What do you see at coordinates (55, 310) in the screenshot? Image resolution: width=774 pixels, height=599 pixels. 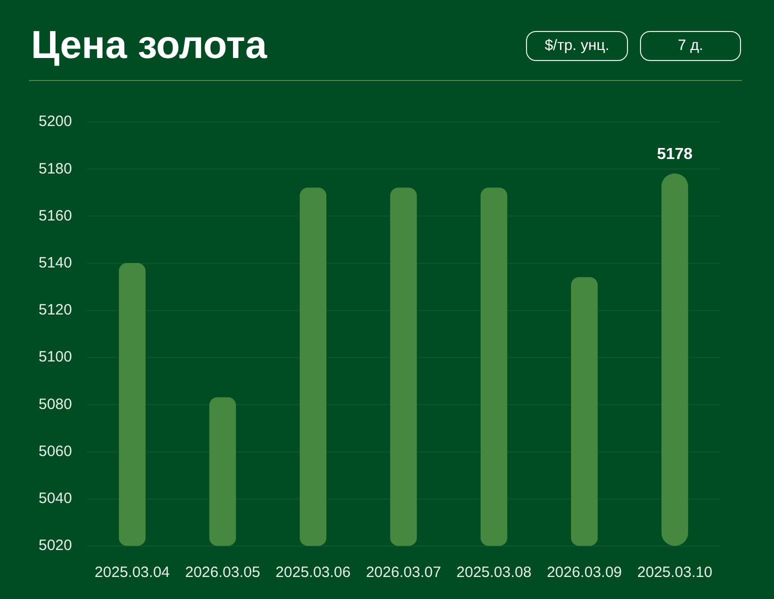 I see `y-tick-label: 5120` at bounding box center [55, 310].